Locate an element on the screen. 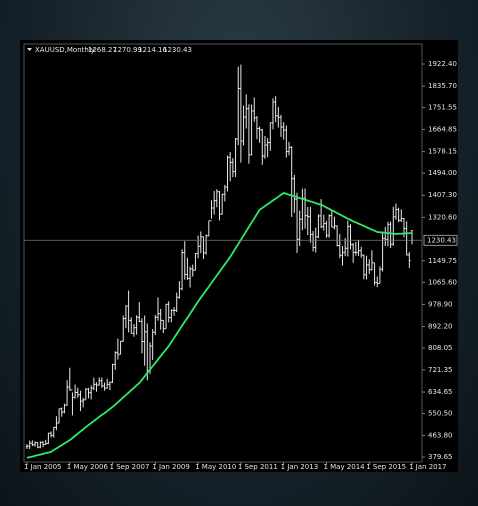 The width and height of the screenshot is (478, 506). y-tick-label: 1835.70 is located at coordinates (442, 86).